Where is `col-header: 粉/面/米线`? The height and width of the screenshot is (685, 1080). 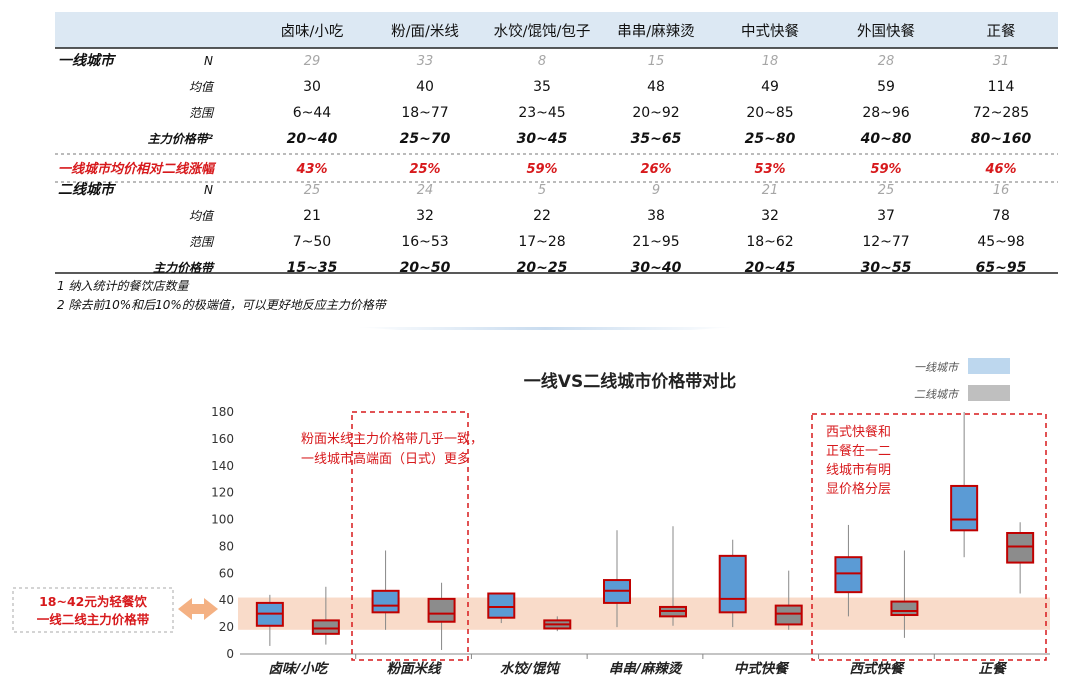
col-header: 粉/面/米线 is located at coordinates (425, 31).